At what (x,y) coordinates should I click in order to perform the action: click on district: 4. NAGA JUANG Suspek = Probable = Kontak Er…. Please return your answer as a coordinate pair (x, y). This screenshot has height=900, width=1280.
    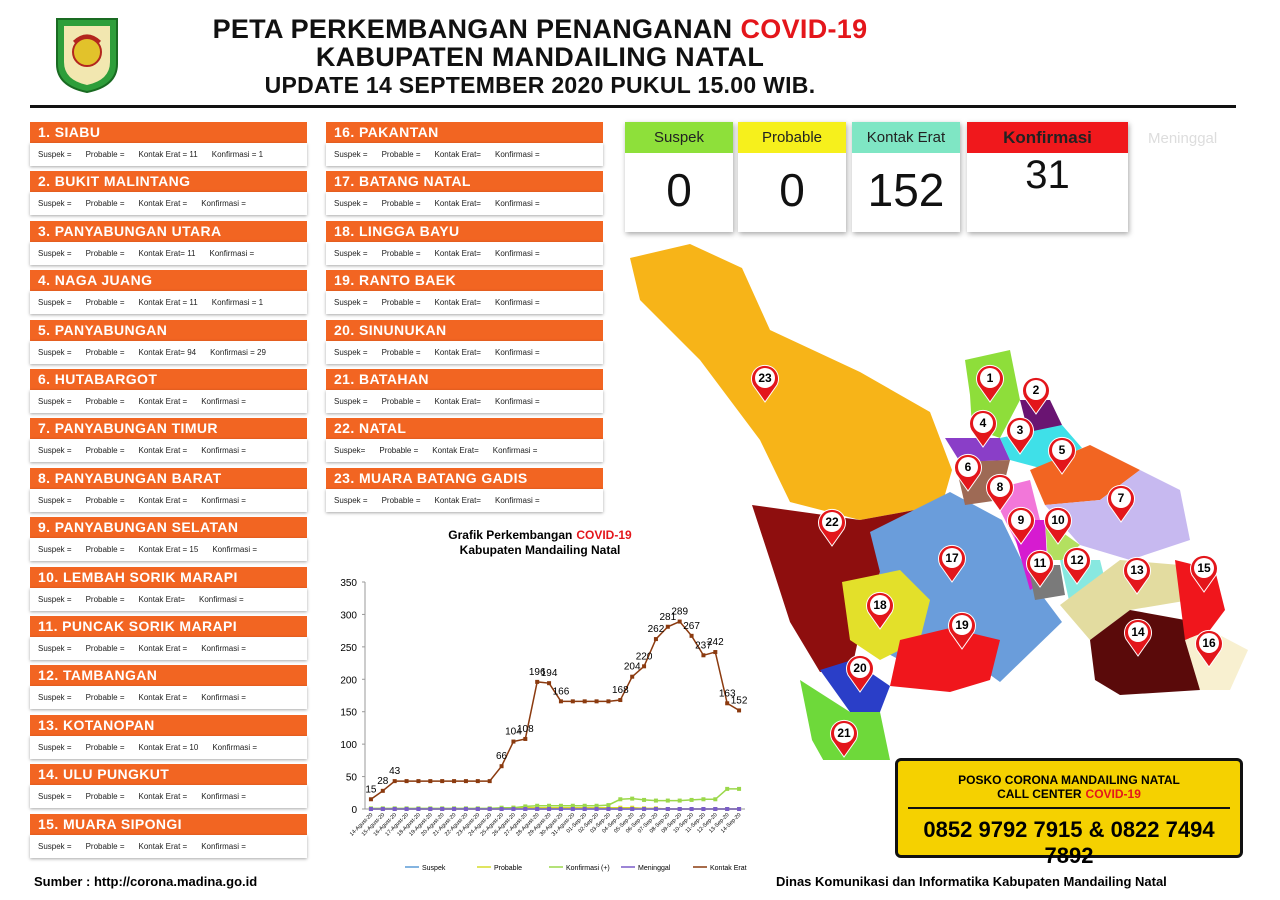
    Looking at the image, I should click on (168, 292).